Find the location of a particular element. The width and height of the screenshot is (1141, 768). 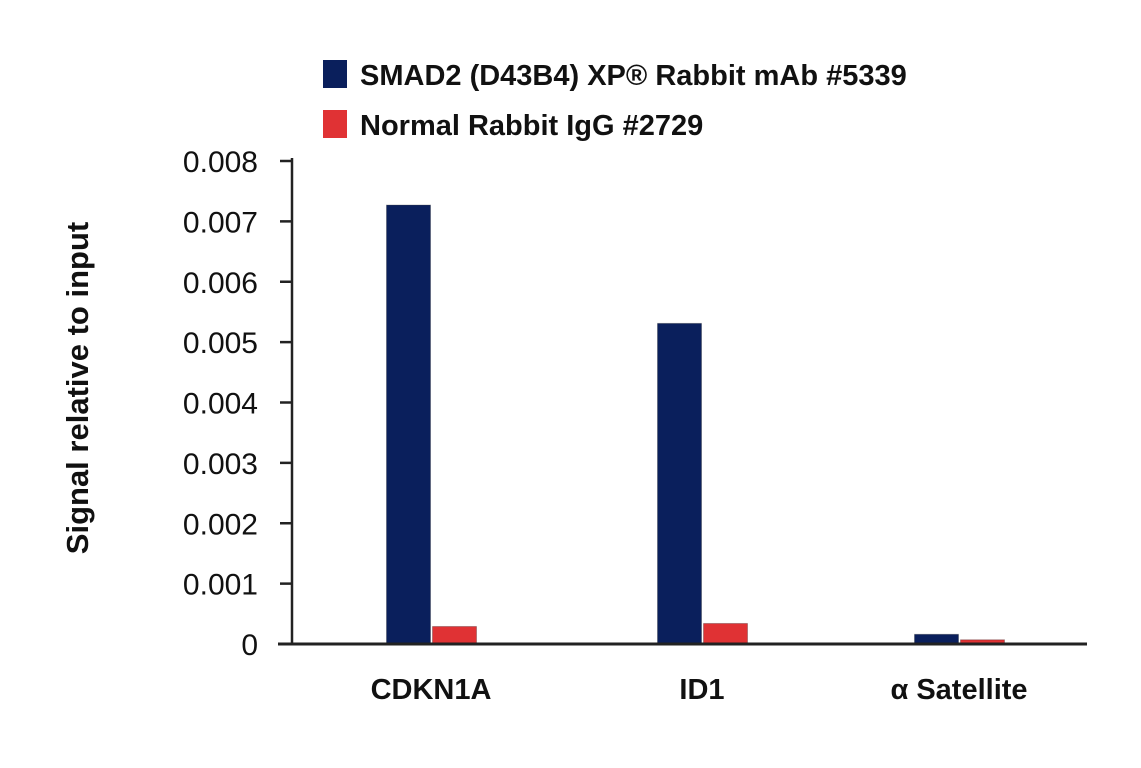

y-tick-label: 0.003 is located at coordinates (220, 464).